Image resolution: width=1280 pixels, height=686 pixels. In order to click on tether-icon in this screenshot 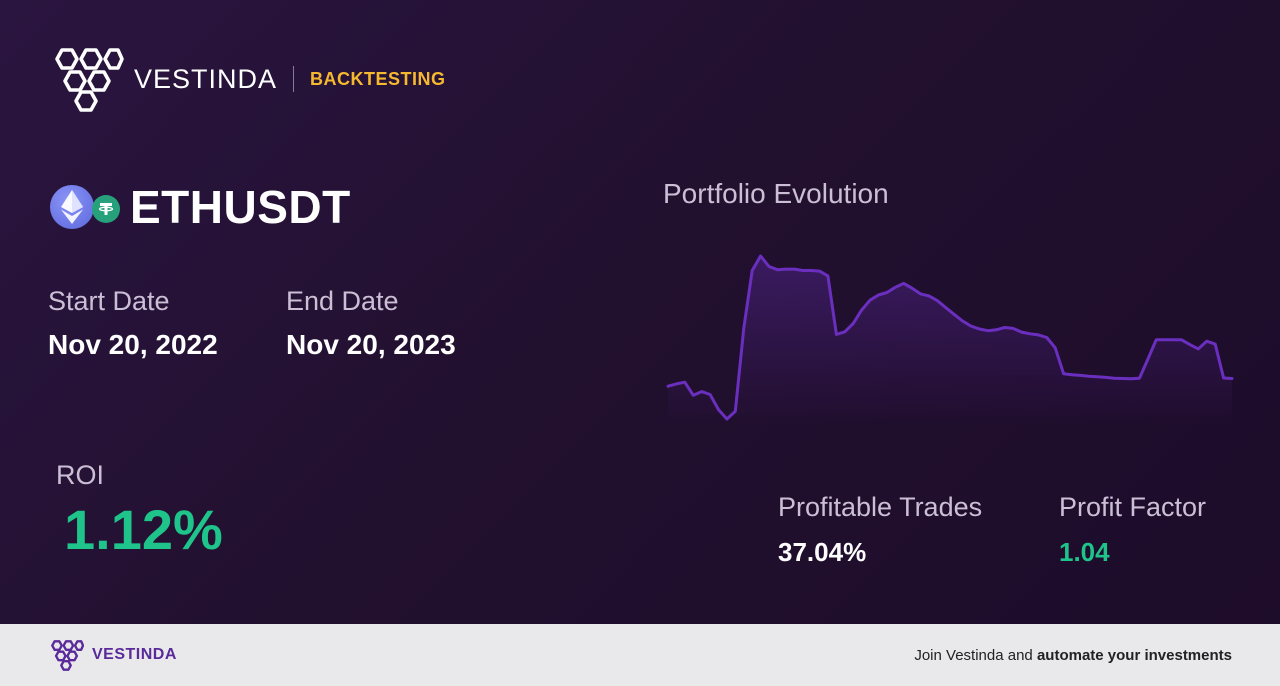, I will do `click(106, 209)`.